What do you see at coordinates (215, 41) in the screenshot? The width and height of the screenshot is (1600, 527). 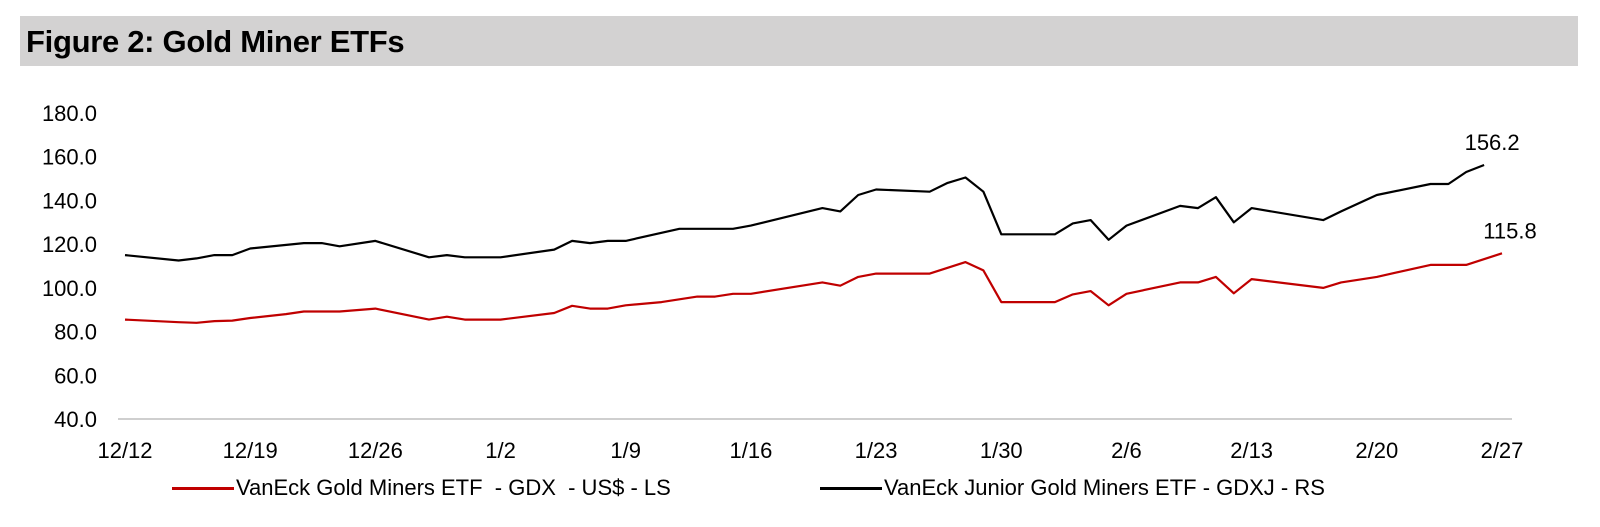 I see `figure-title: Figure 2: Gold Miner ETFs` at bounding box center [215, 41].